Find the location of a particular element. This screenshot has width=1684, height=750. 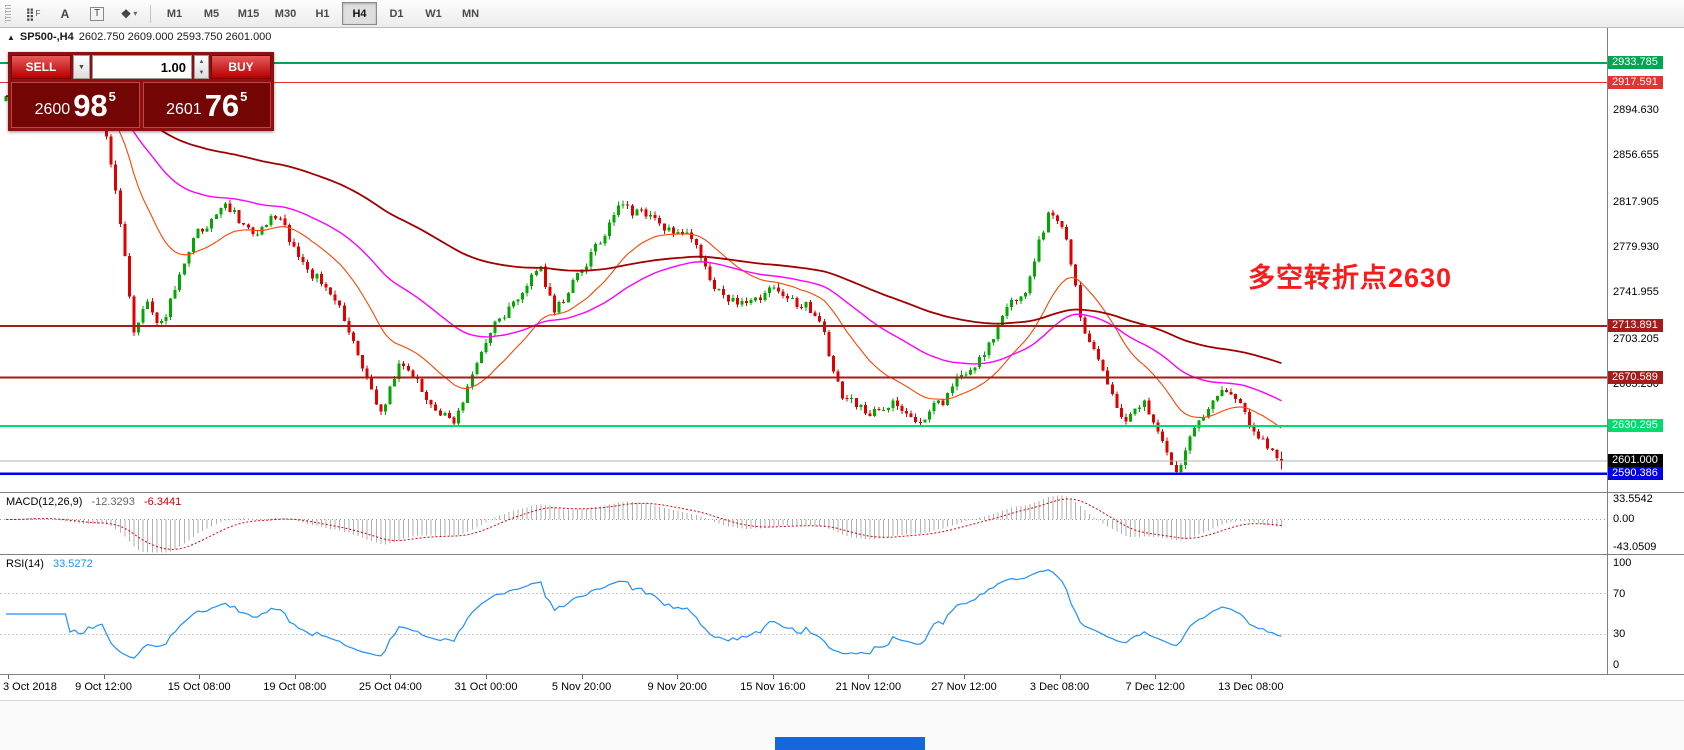

price-tag: 2713.891 is located at coordinates (1635, 326).